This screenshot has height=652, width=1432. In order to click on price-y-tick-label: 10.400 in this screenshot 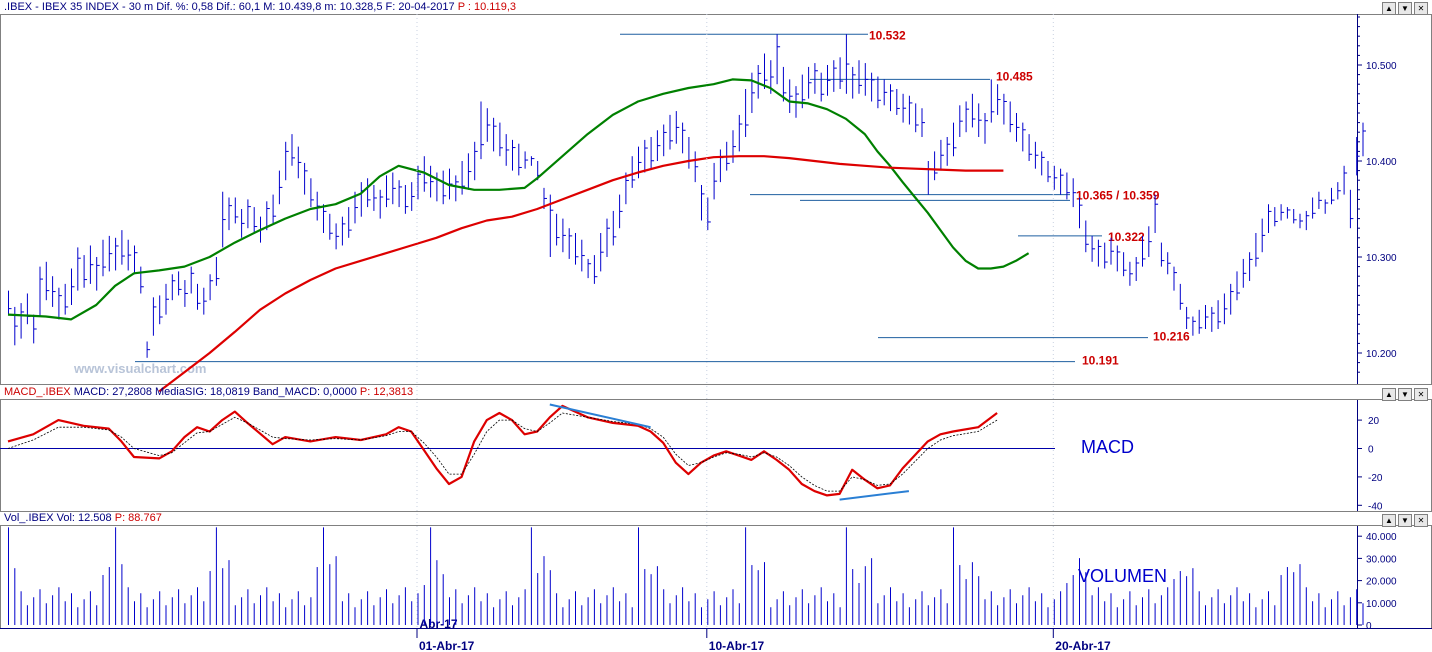, I will do `click(1381, 162)`.